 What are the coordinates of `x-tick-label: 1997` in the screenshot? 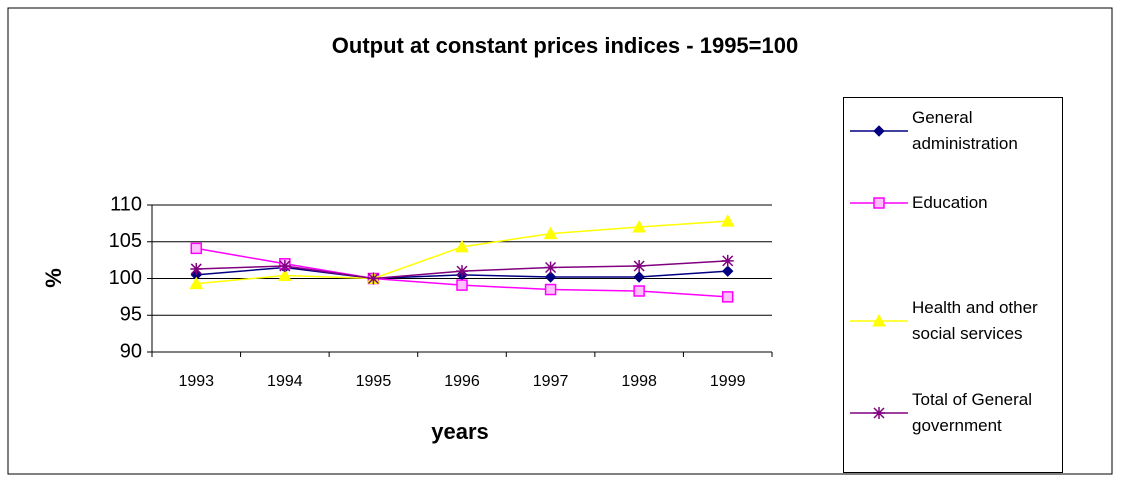 It's located at (551, 381).